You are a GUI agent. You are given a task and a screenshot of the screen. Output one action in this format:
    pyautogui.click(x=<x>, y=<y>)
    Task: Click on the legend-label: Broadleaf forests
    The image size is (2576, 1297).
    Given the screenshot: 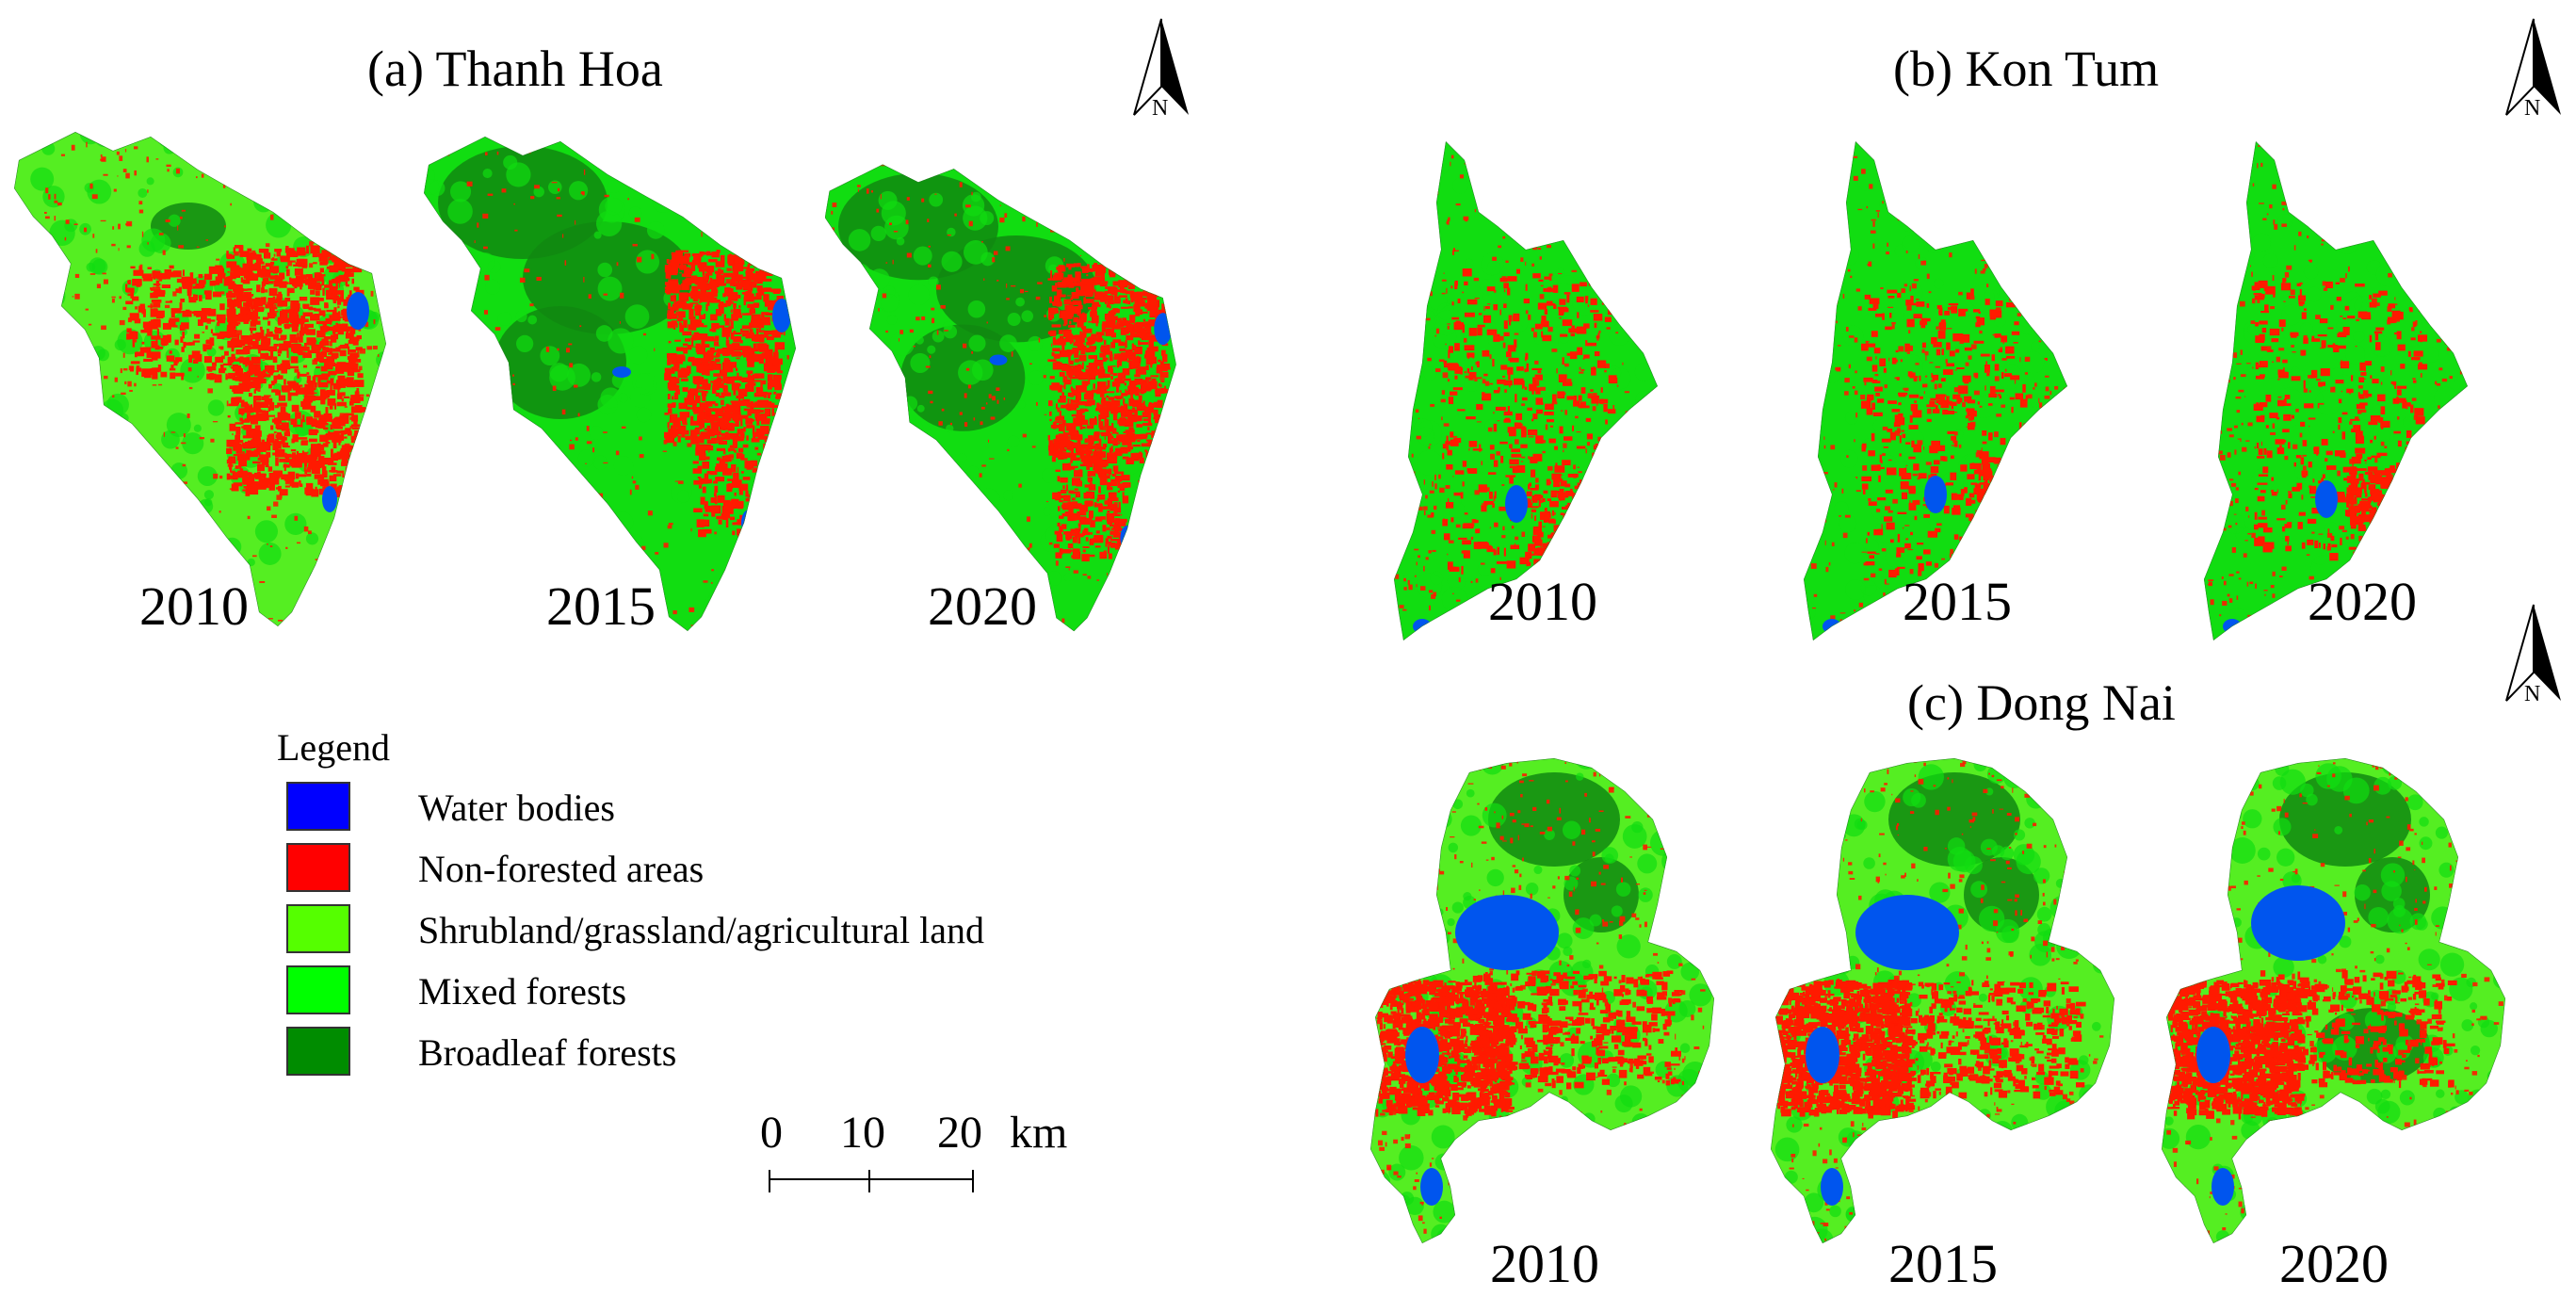 What is the action you would take?
    pyautogui.click(x=547, y=1052)
    